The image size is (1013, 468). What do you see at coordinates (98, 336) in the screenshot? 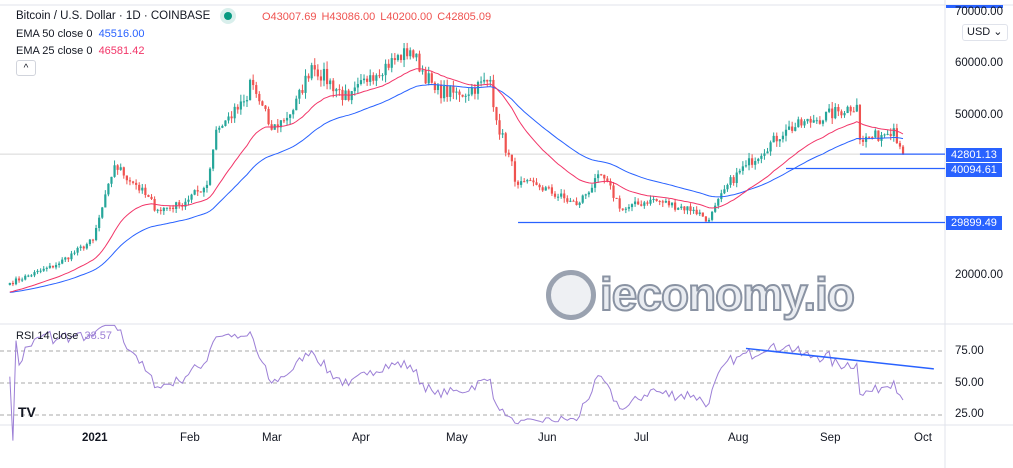
I see `rsi-value: 38.57` at bounding box center [98, 336].